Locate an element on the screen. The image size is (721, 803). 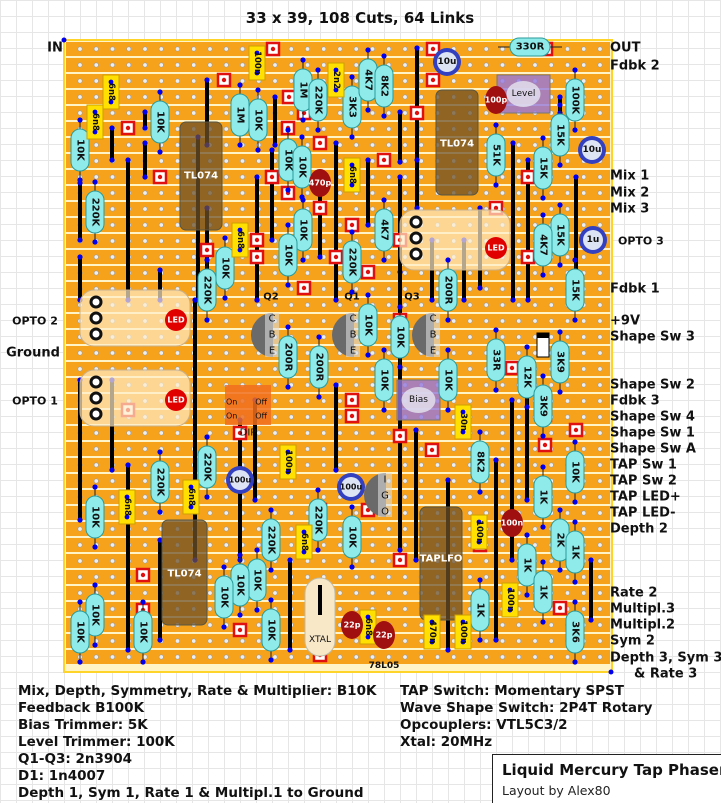
edge-label-right: Multipl.3 is located at coordinates (642, 609).